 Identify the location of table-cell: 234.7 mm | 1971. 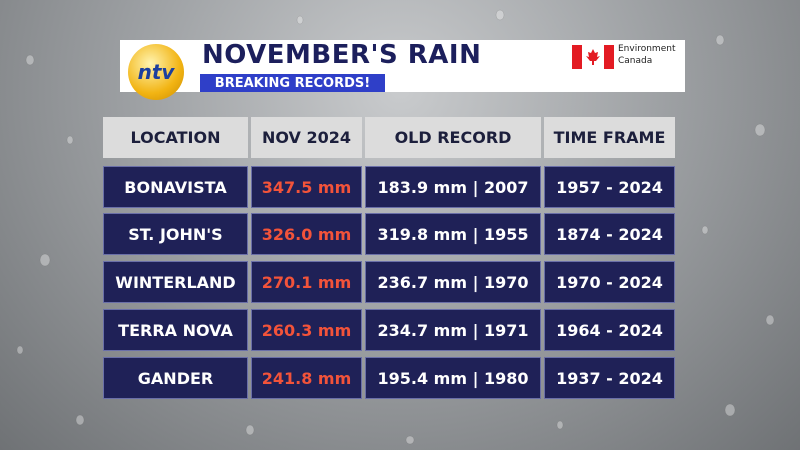
(453, 330).